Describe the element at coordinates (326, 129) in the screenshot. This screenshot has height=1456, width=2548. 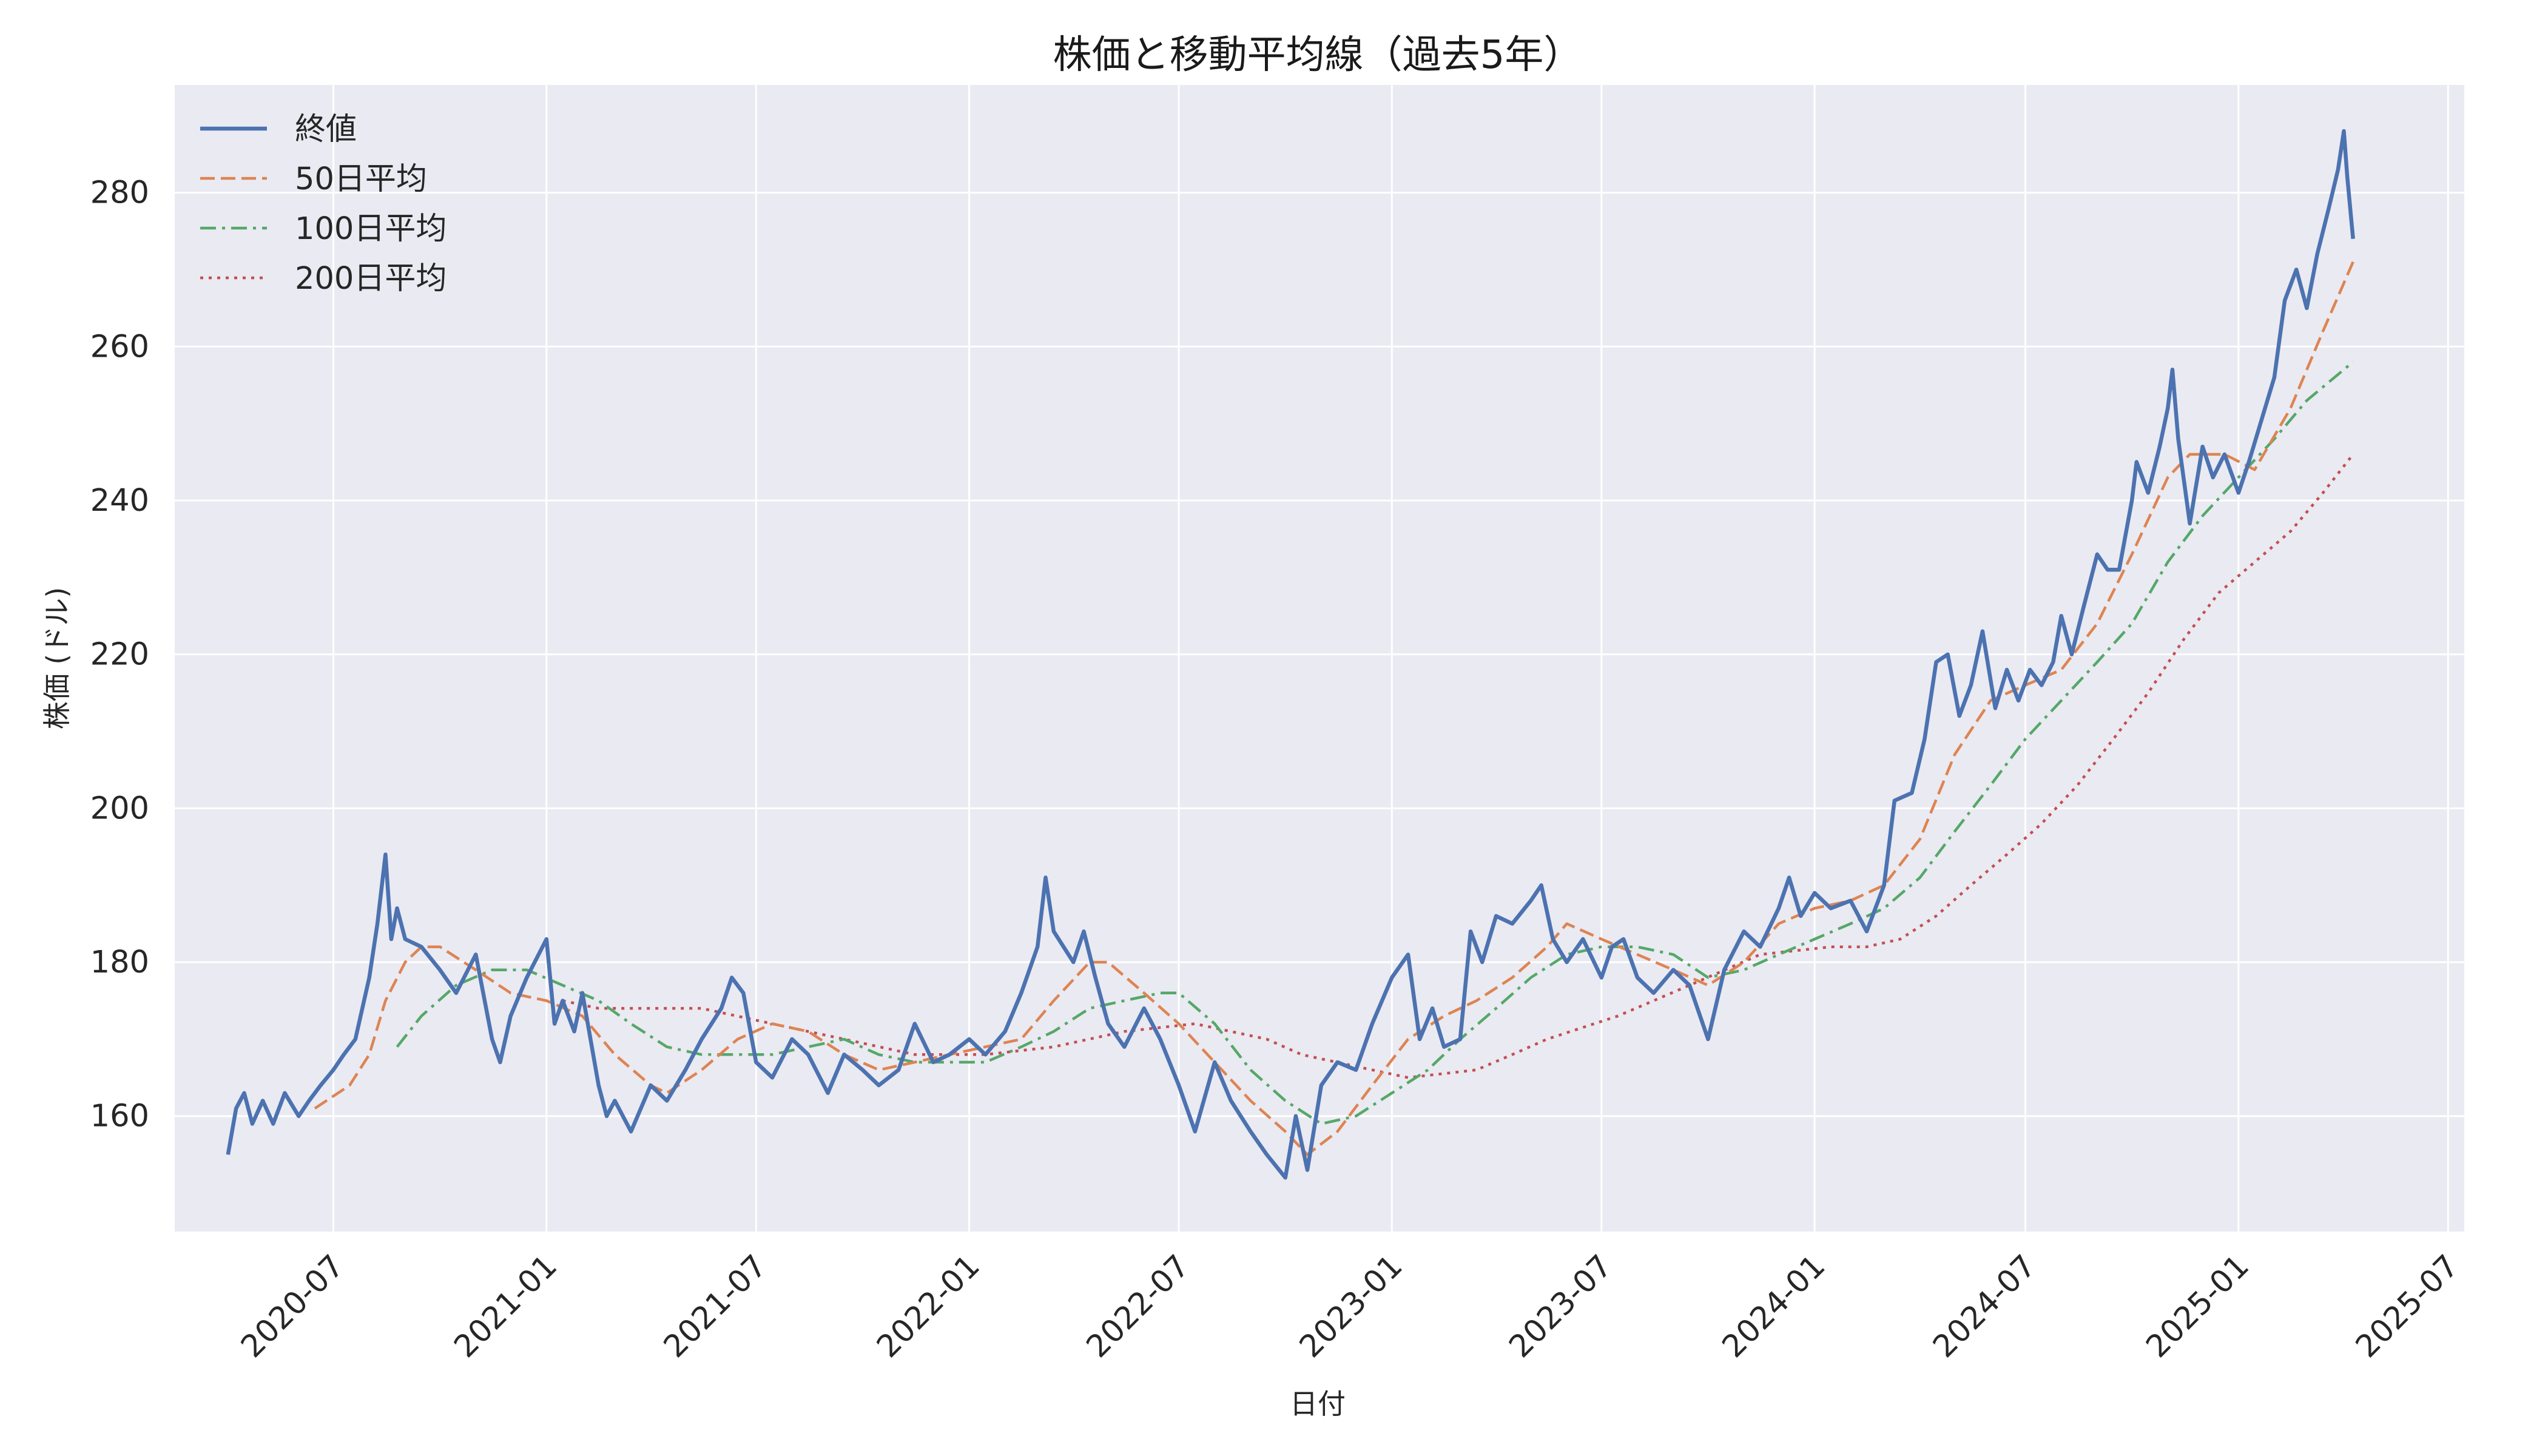
I see `legend-label-price: 終値` at that location.